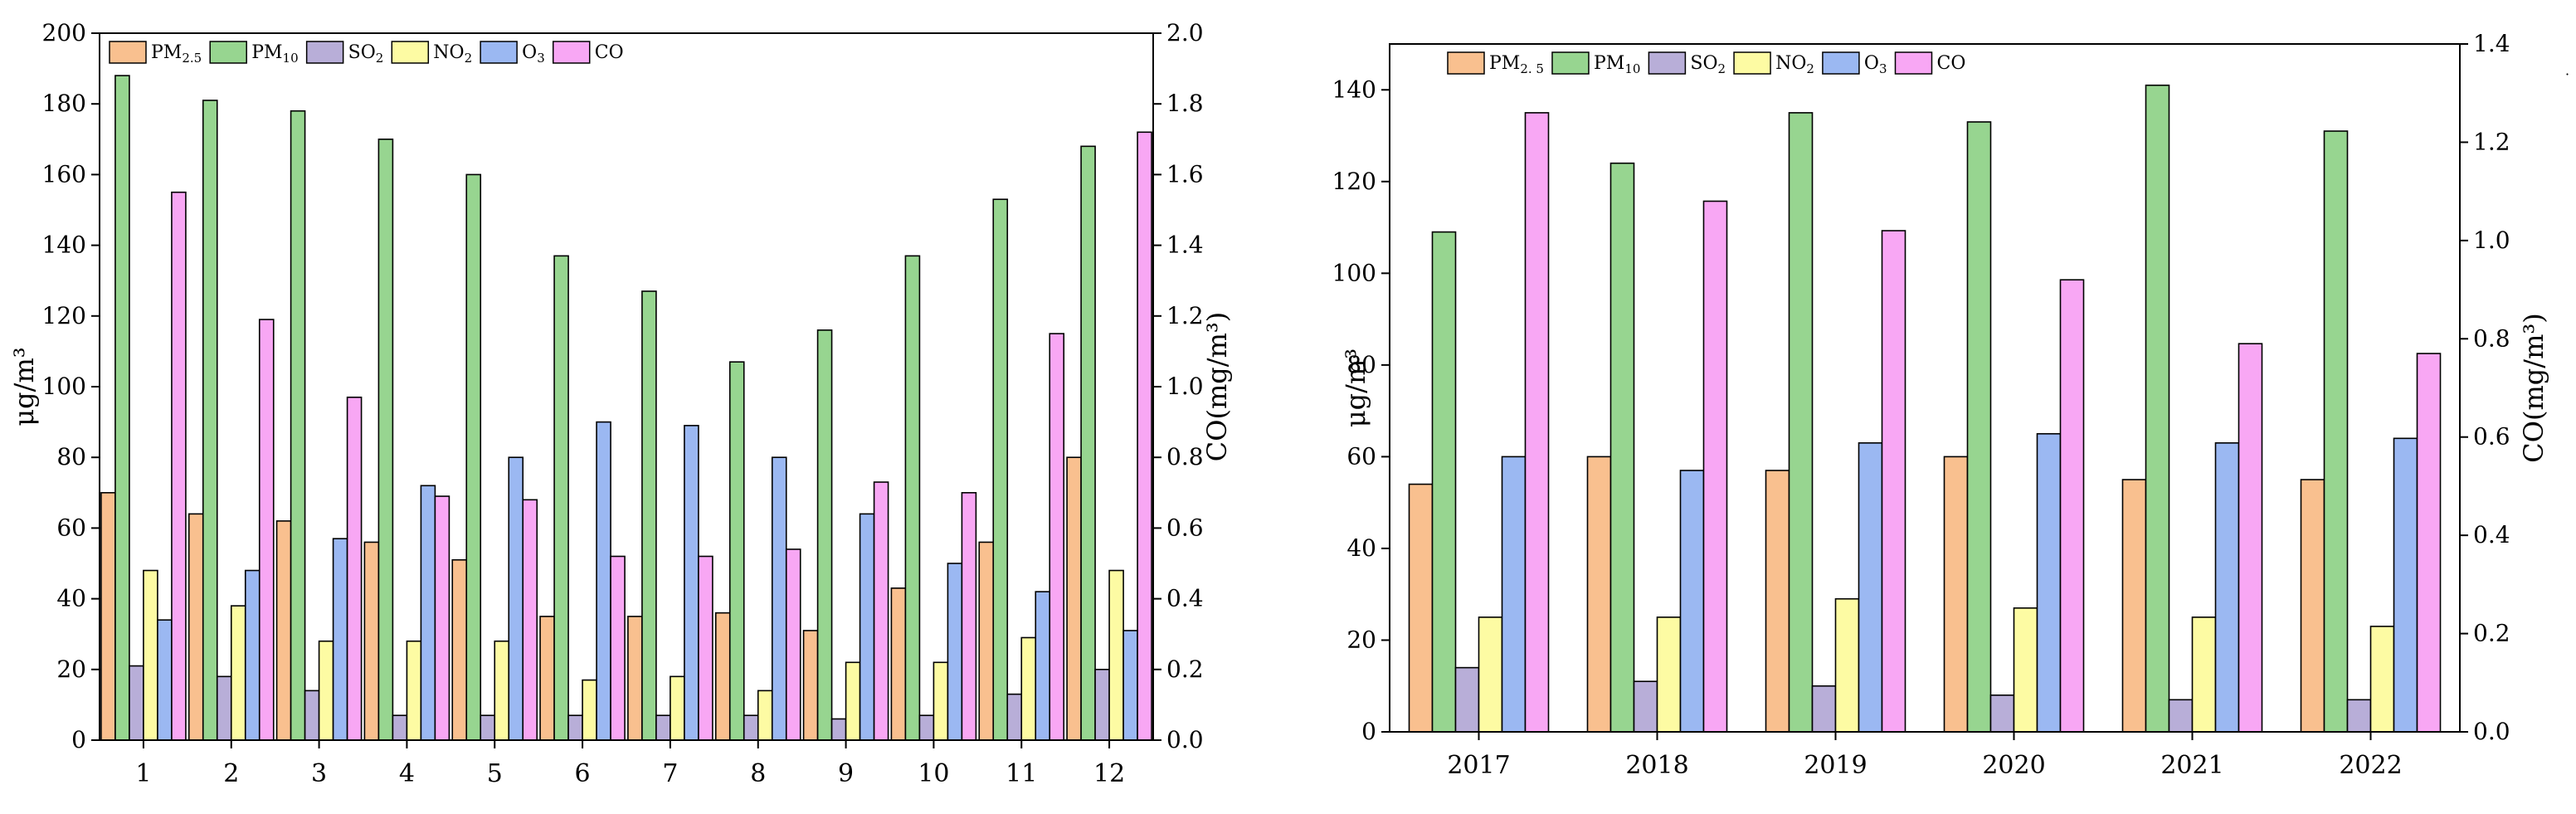  Describe the element at coordinates (2405, 585) in the screenshot. I see `bar-o3-2022` at that location.